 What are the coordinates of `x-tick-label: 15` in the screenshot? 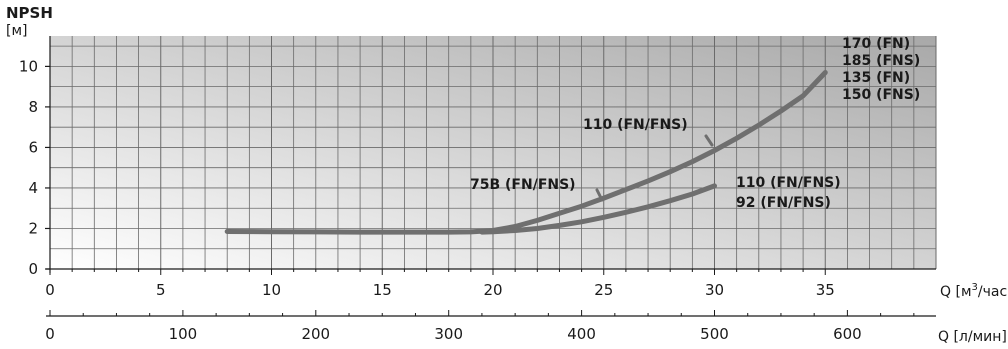 It's located at (382, 290).